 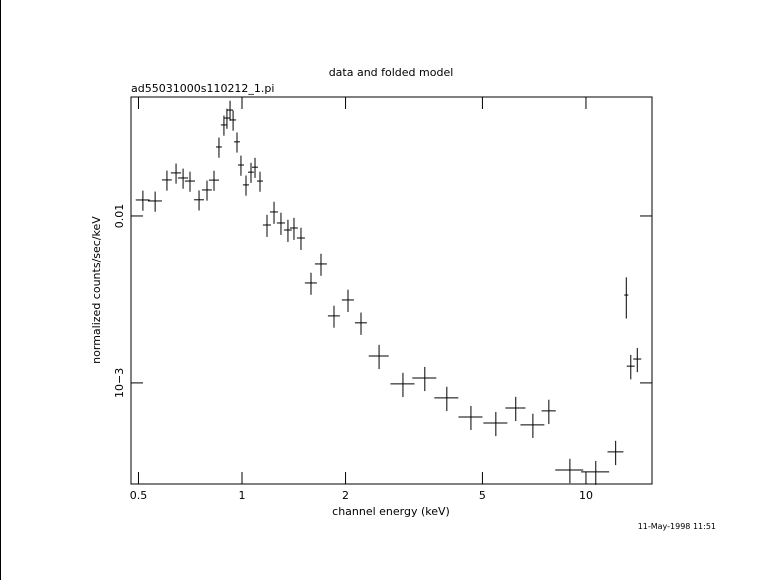 What do you see at coordinates (482, 495) in the screenshot?
I see `x-tick-label: 5` at bounding box center [482, 495].